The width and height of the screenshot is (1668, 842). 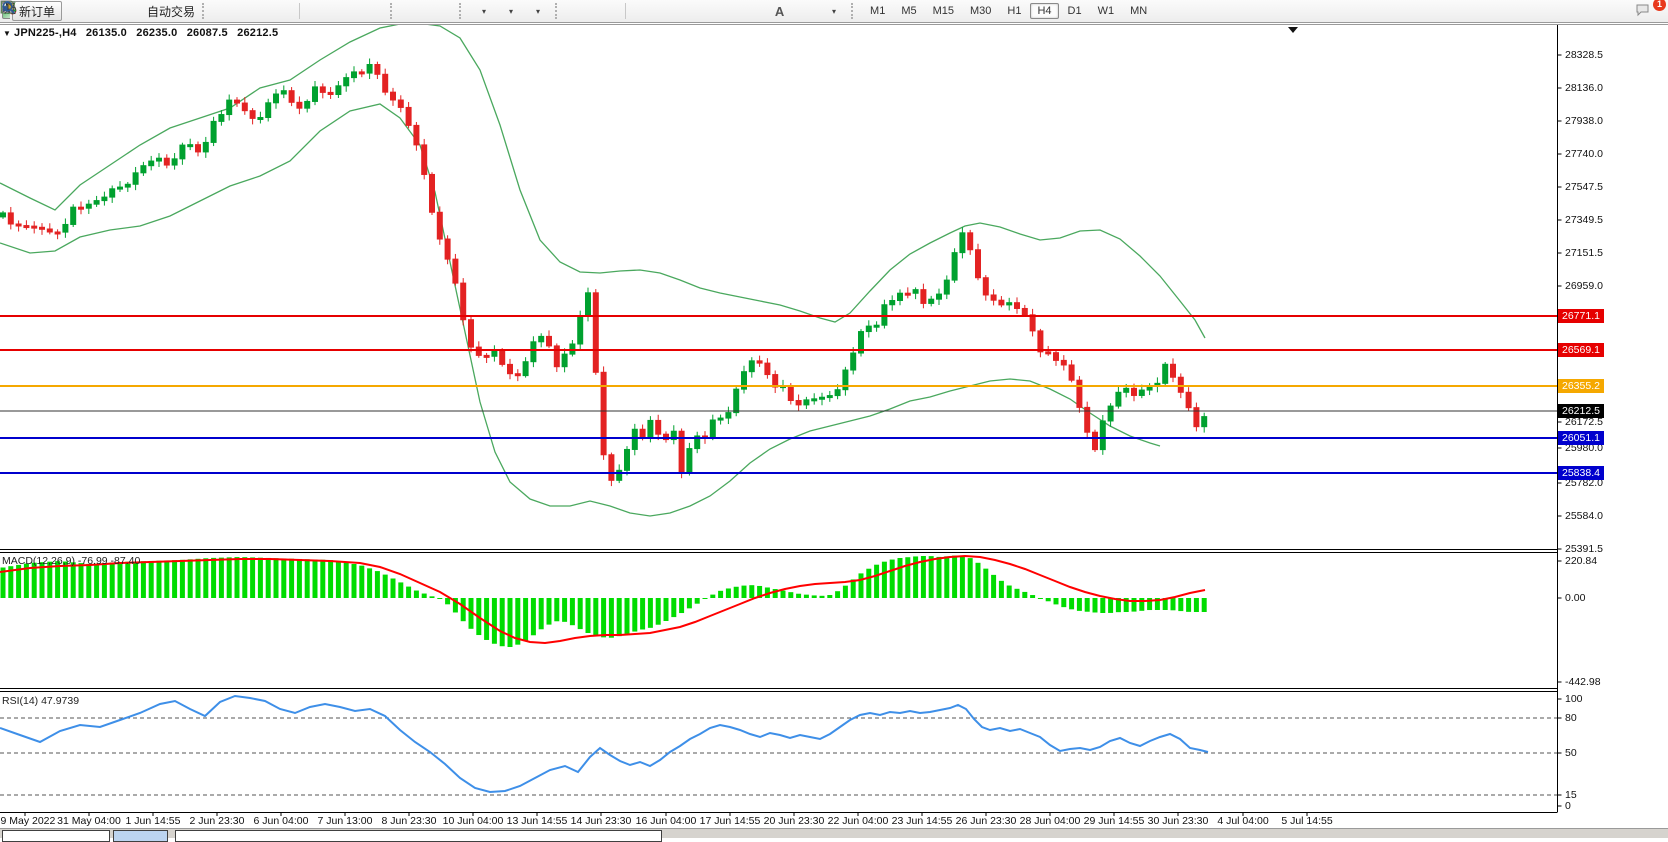 I want to click on rsi-axis-label: 100, so click(x=1574, y=699).